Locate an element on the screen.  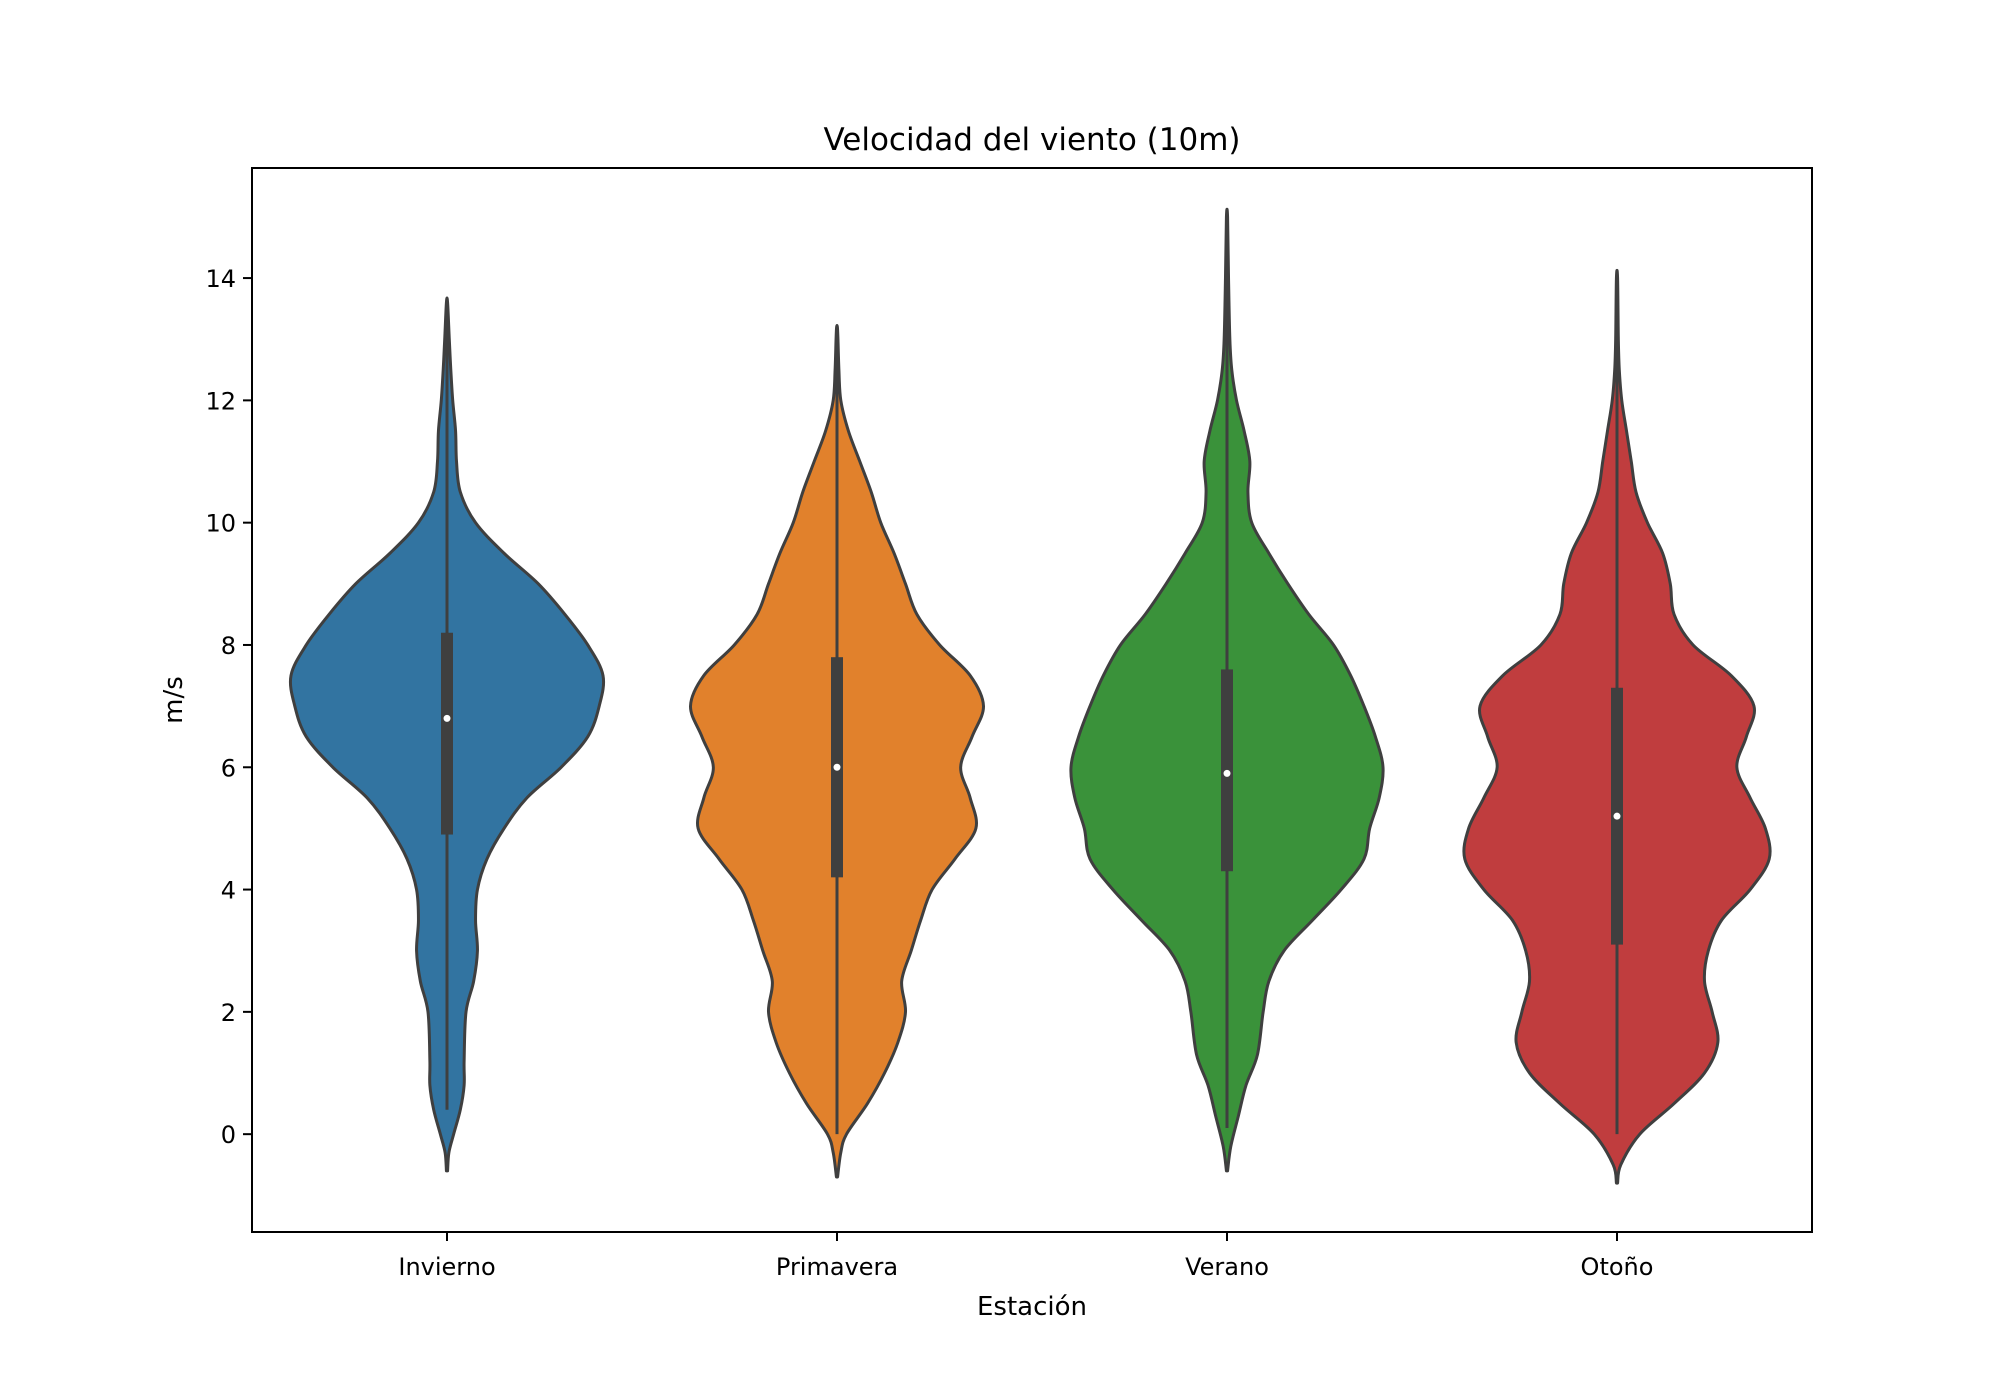
x-tick-label: Invierno is located at coordinates (446, 1267).